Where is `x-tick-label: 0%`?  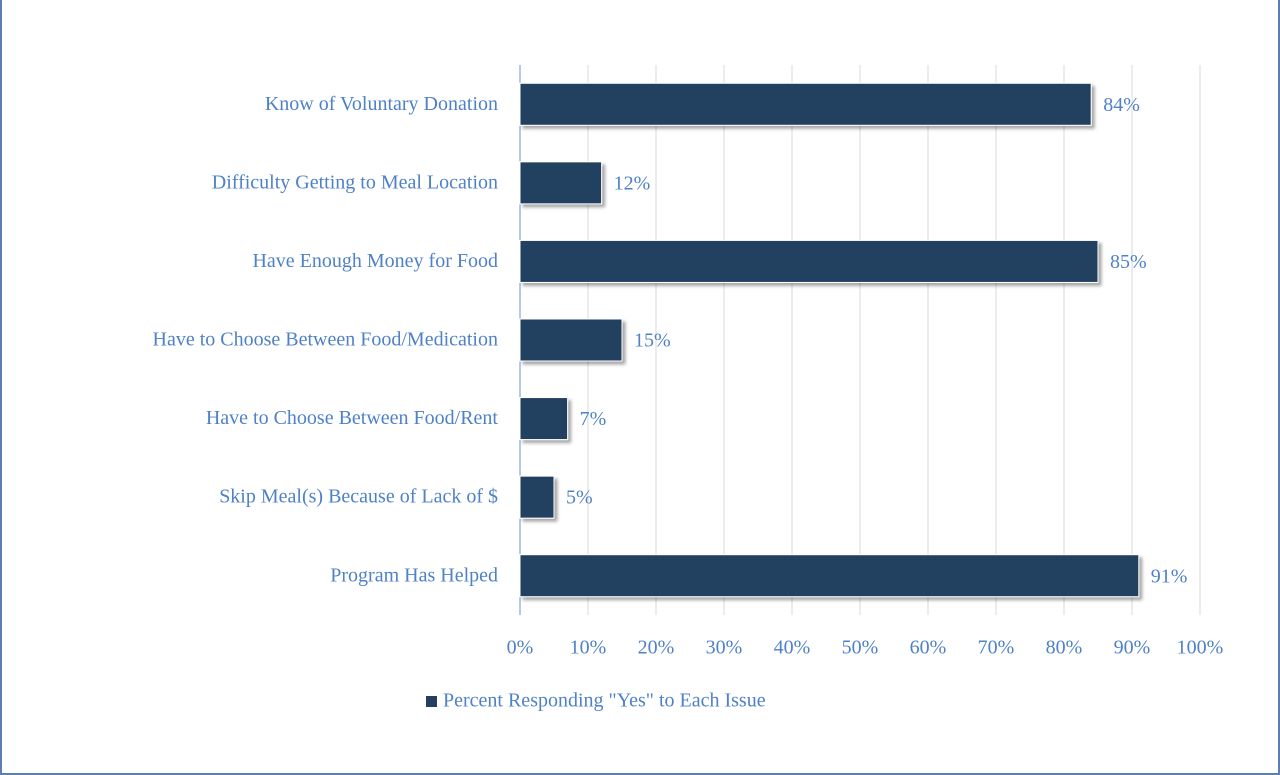 x-tick-label: 0% is located at coordinates (520, 648).